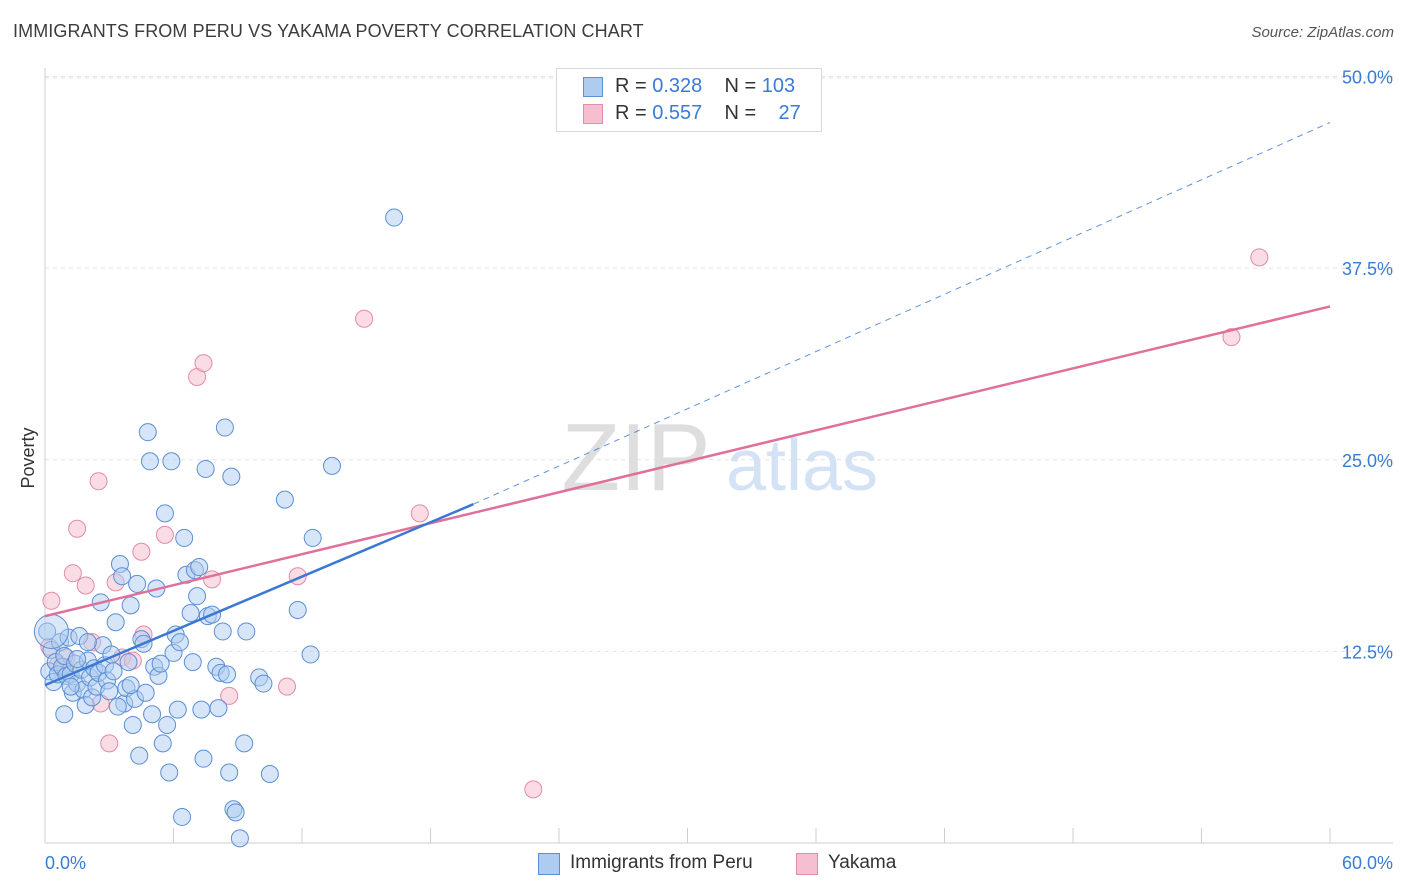  I want to click on watermark-zip: ZIP, so click(635, 457).